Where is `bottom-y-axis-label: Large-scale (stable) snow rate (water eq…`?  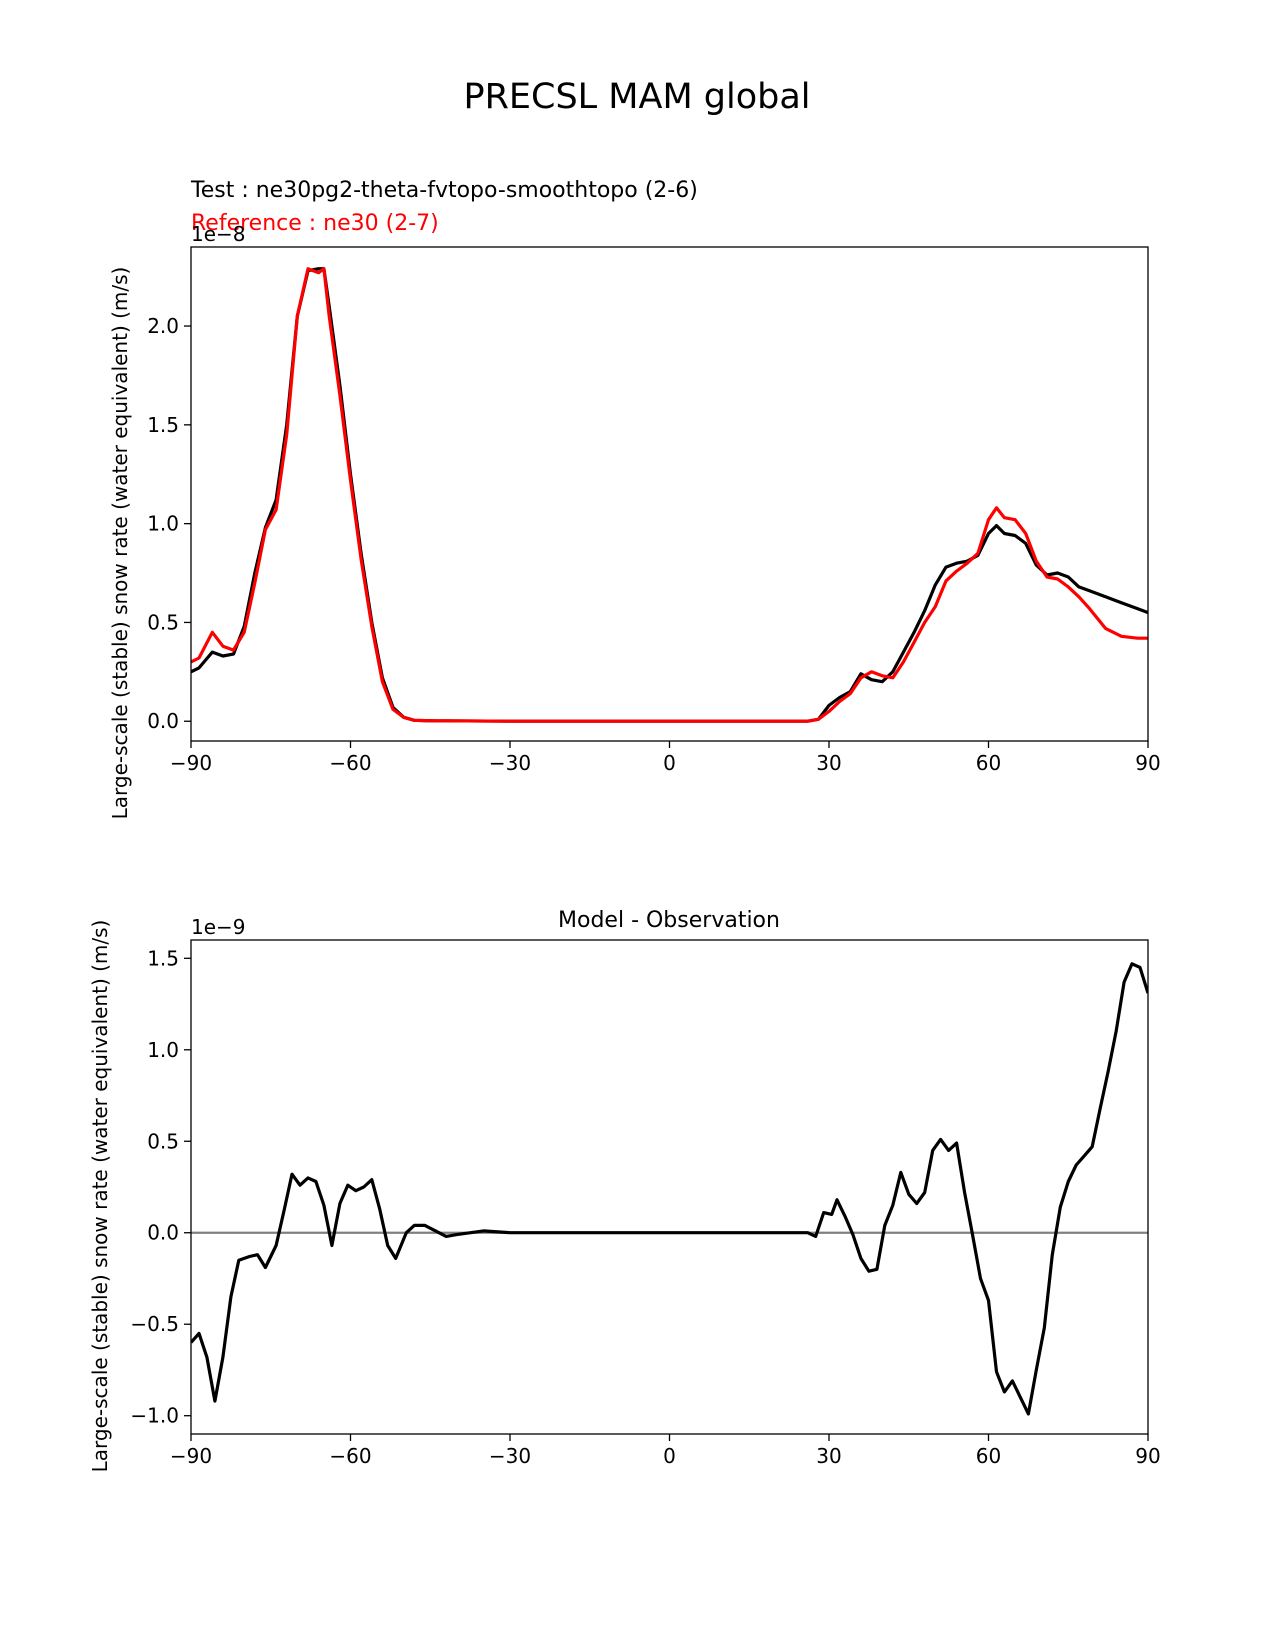 bottom-y-axis-label: Large-scale (stable) snow rate (water eq… is located at coordinates (100, 1196).